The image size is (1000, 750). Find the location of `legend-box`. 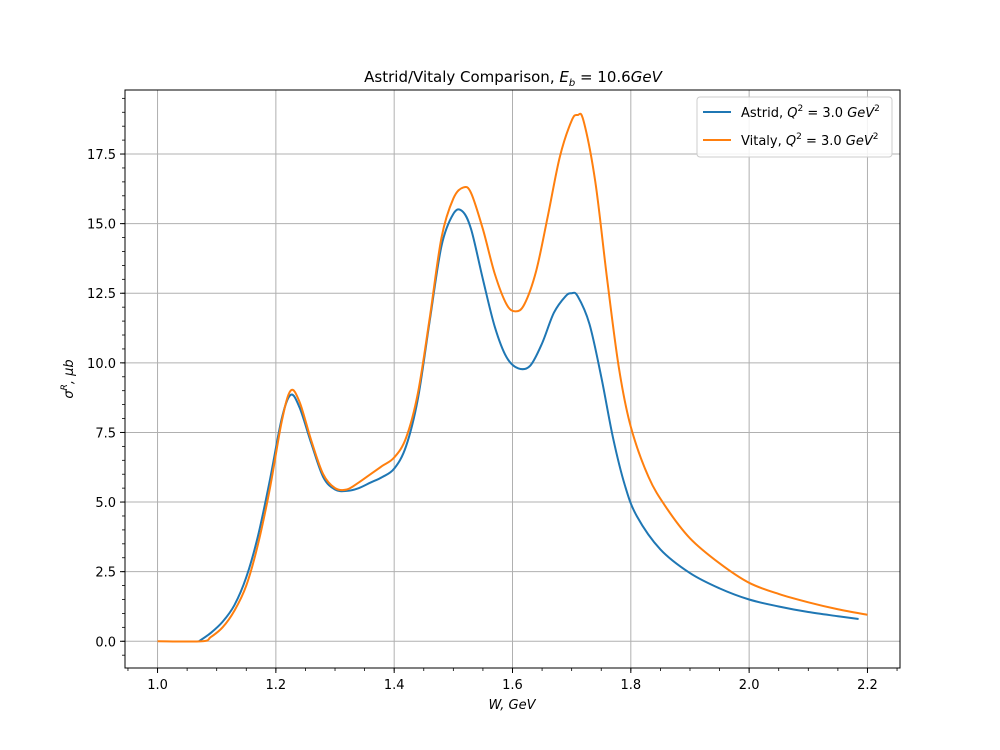

legend-box is located at coordinates (794, 127).